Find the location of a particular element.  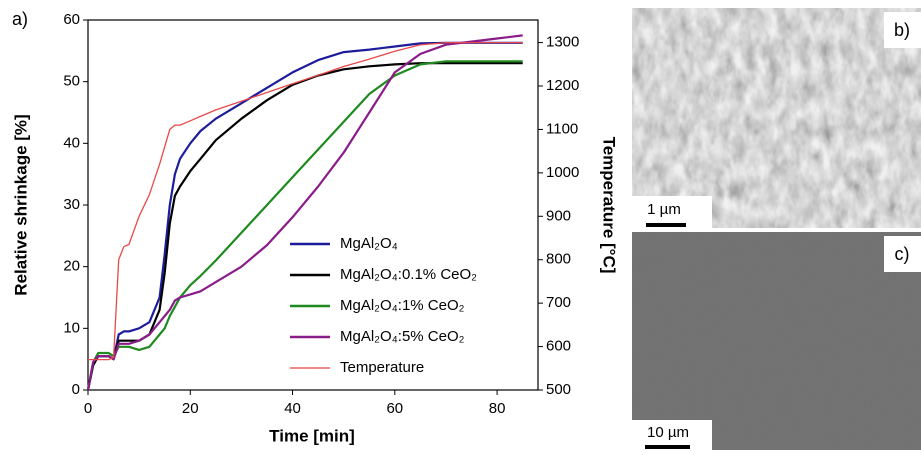

legend-label: MgAl₂O₄:5% CeO₂ is located at coordinates (402, 336).